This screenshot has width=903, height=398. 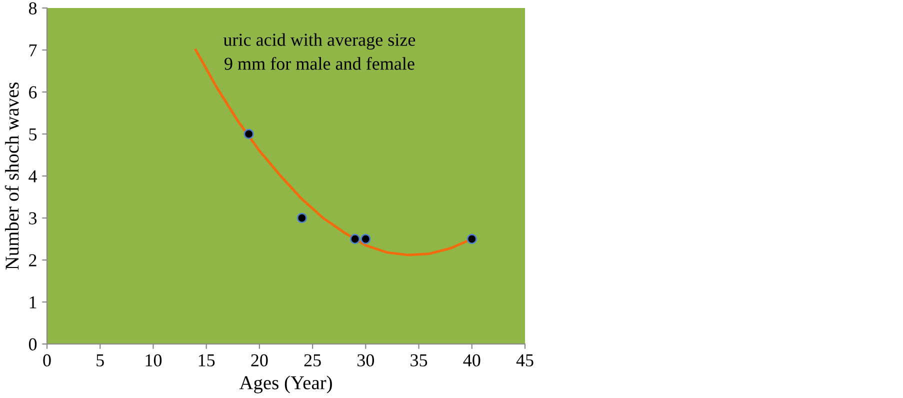 What do you see at coordinates (47, 360) in the screenshot?
I see `x-tick-label: 0` at bounding box center [47, 360].